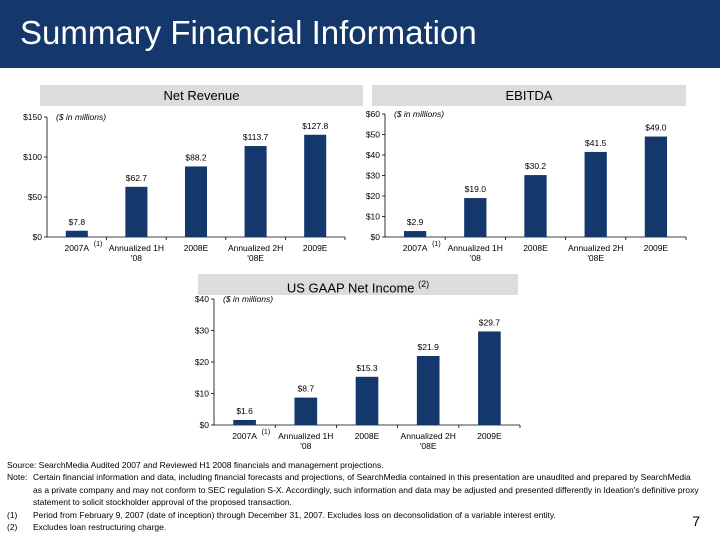 Image resolution: width=720 pixels, height=540 pixels. Describe the element at coordinates (202, 331) in the screenshot. I see `netincome-y-tick-label: $30` at that location.